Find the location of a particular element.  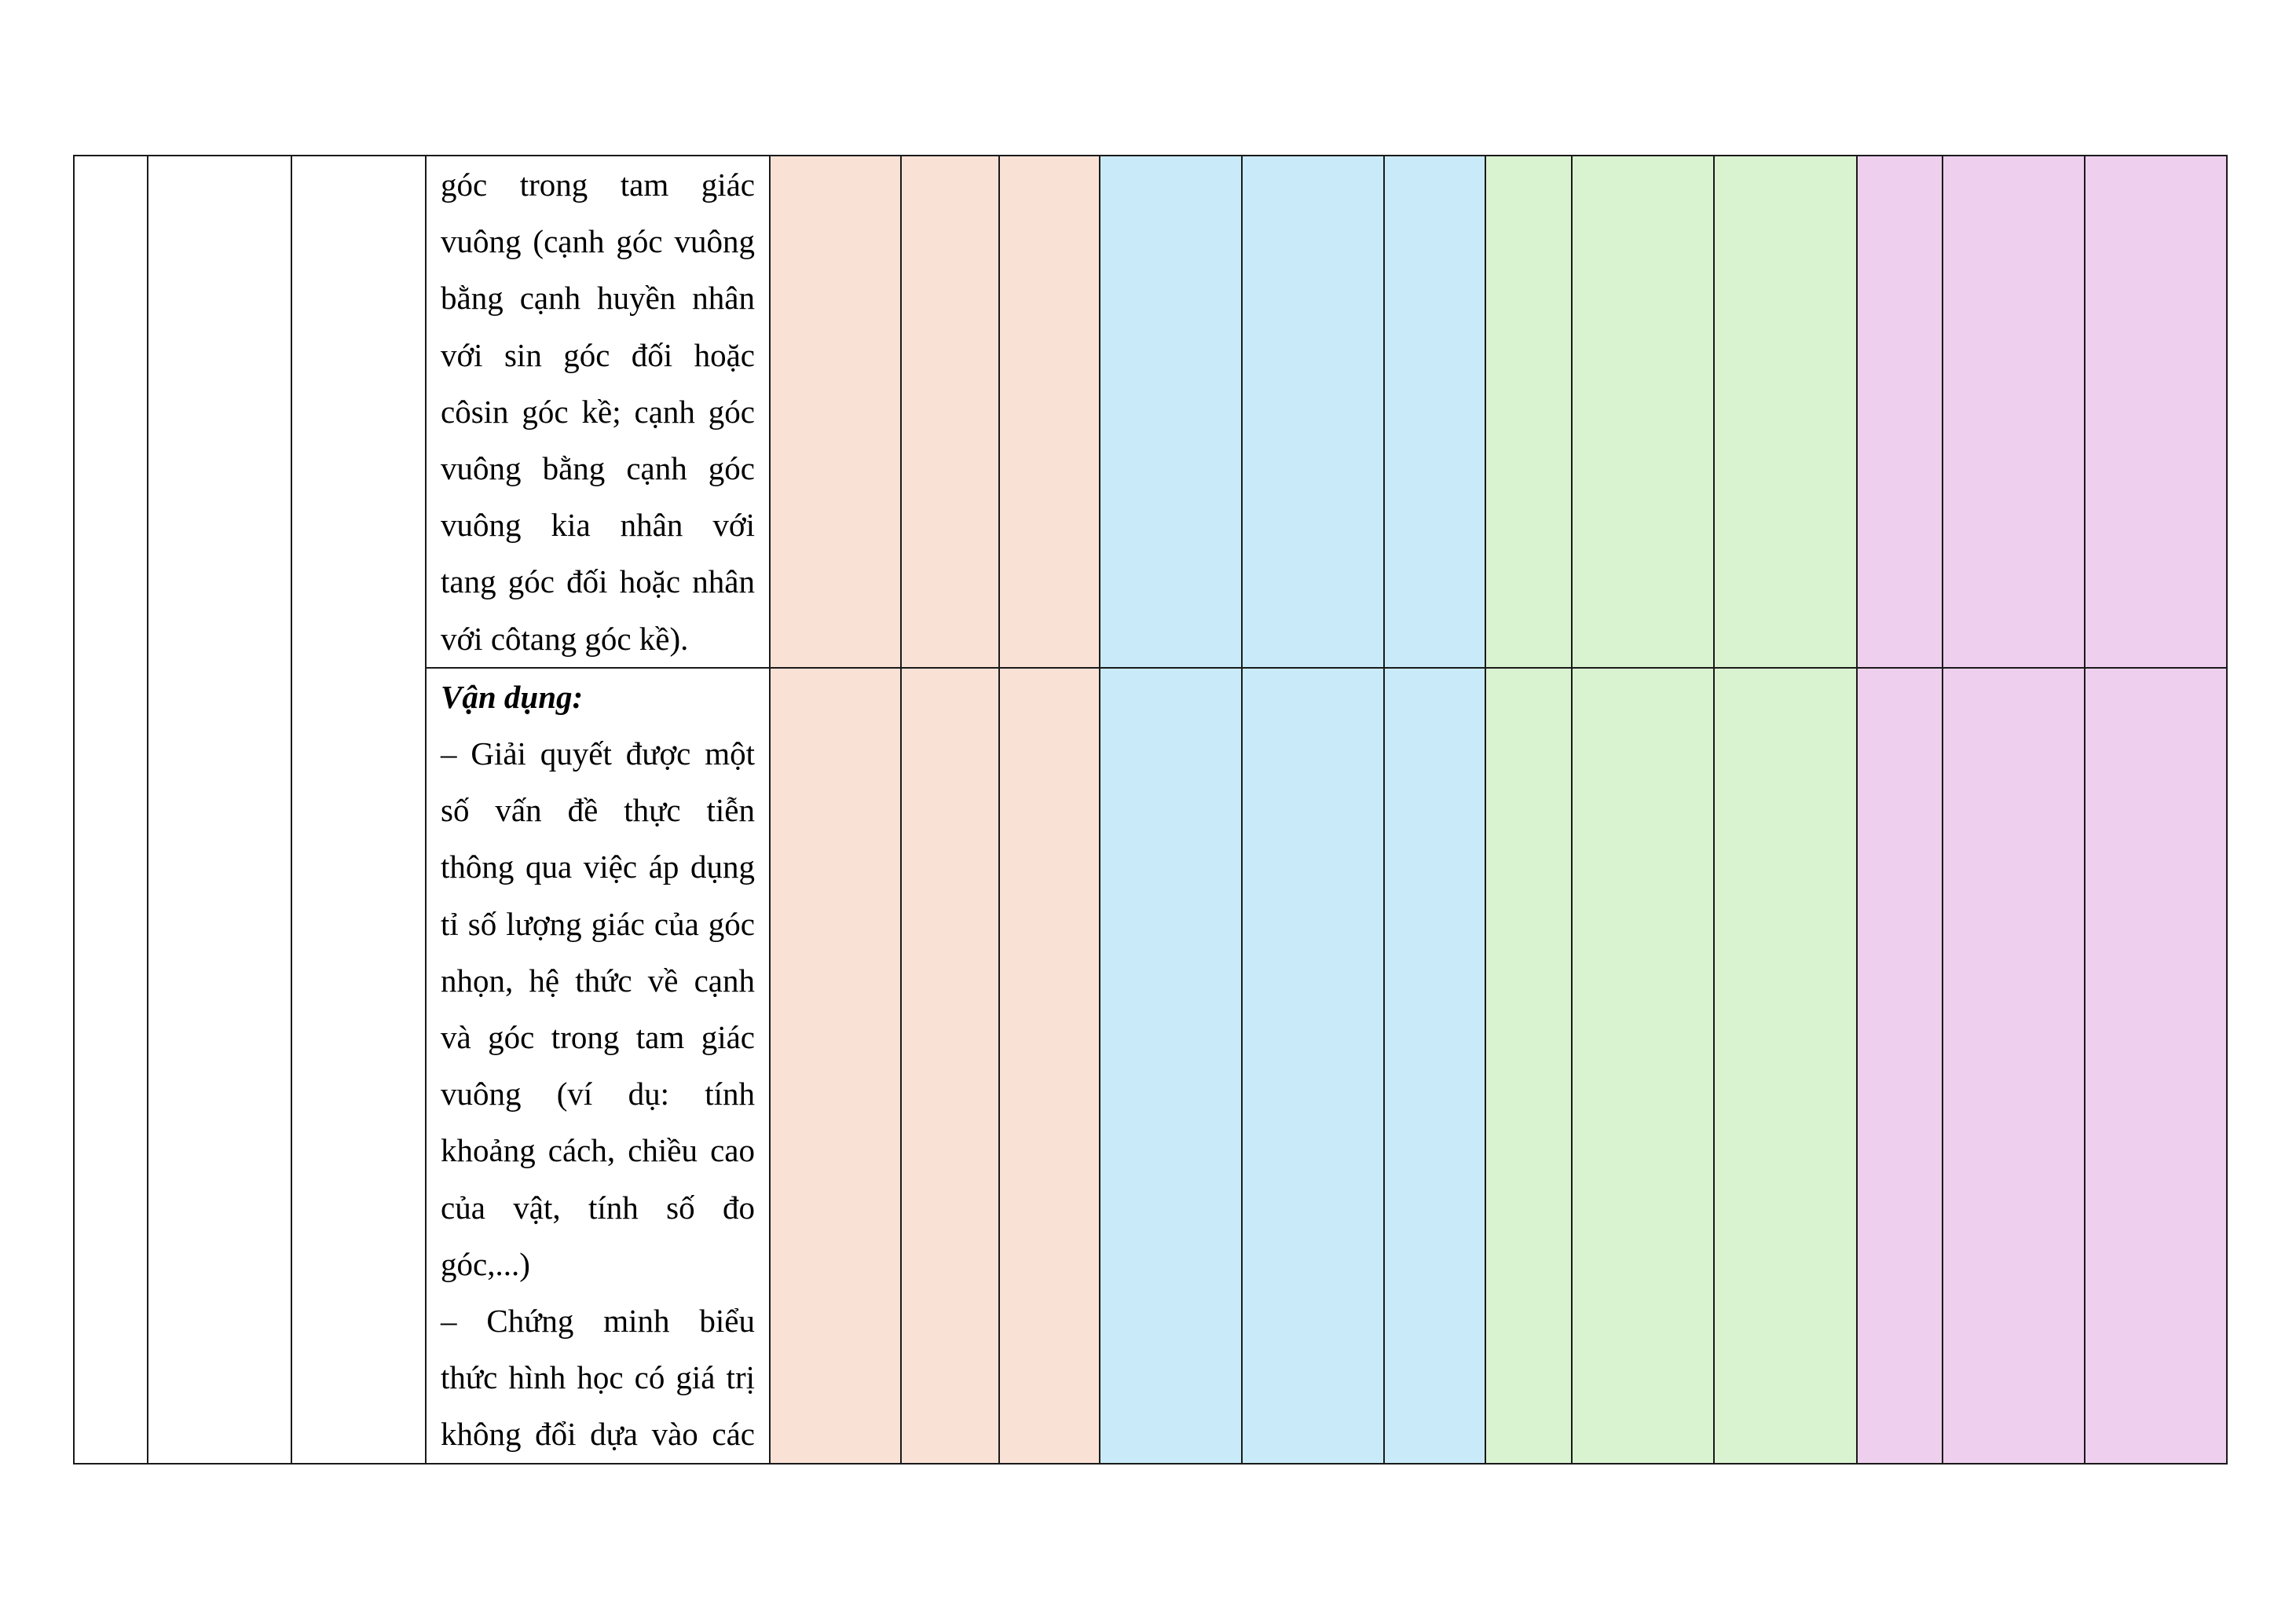

text-line: thức hình học có giá trị is located at coordinates (598, 1378).